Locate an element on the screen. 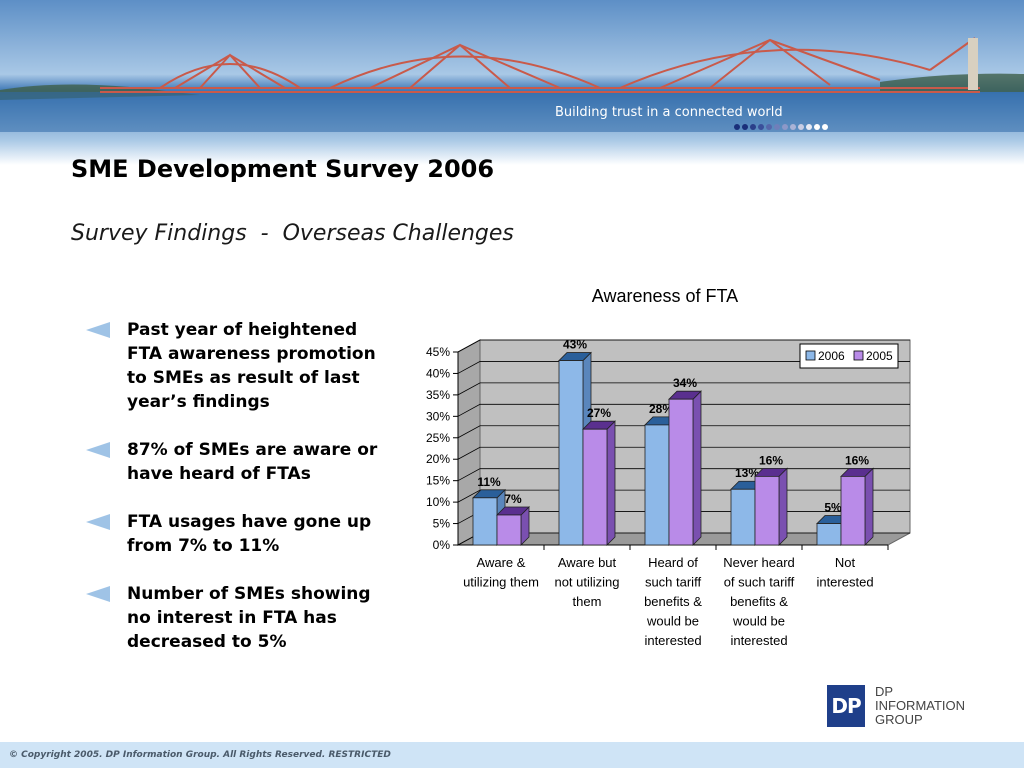  data-label: 5% is located at coordinates (833, 508).